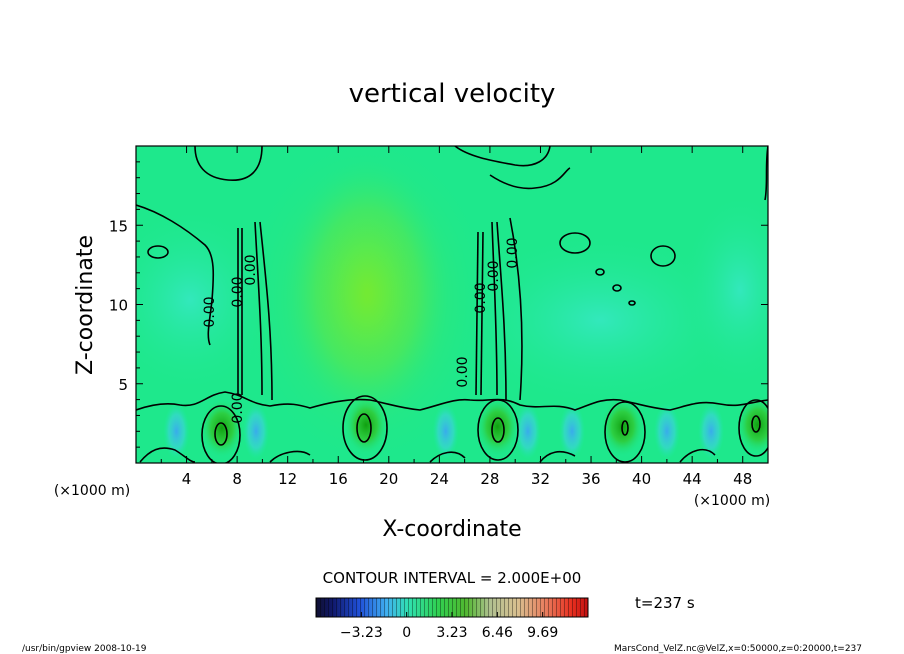 This screenshot has width=904, height=654. Describe the element at coordinates (427, 455) in the screenshot. I see `contour-ground-lower` at that location.